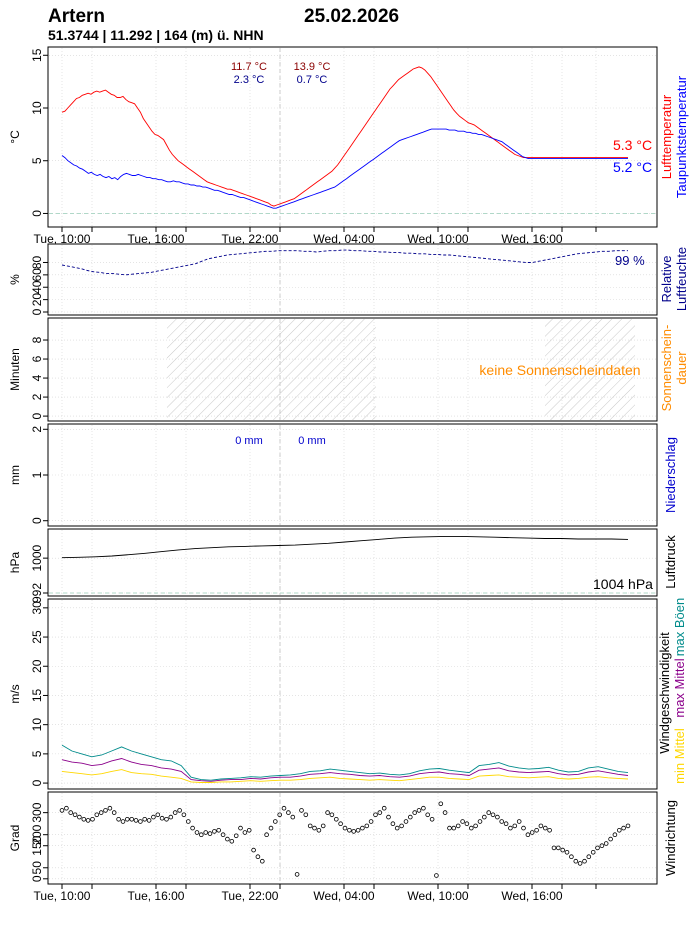 This screenshot has height=930, width=696. I want to click on y-axis-label: Minuten, so click(15, 369).